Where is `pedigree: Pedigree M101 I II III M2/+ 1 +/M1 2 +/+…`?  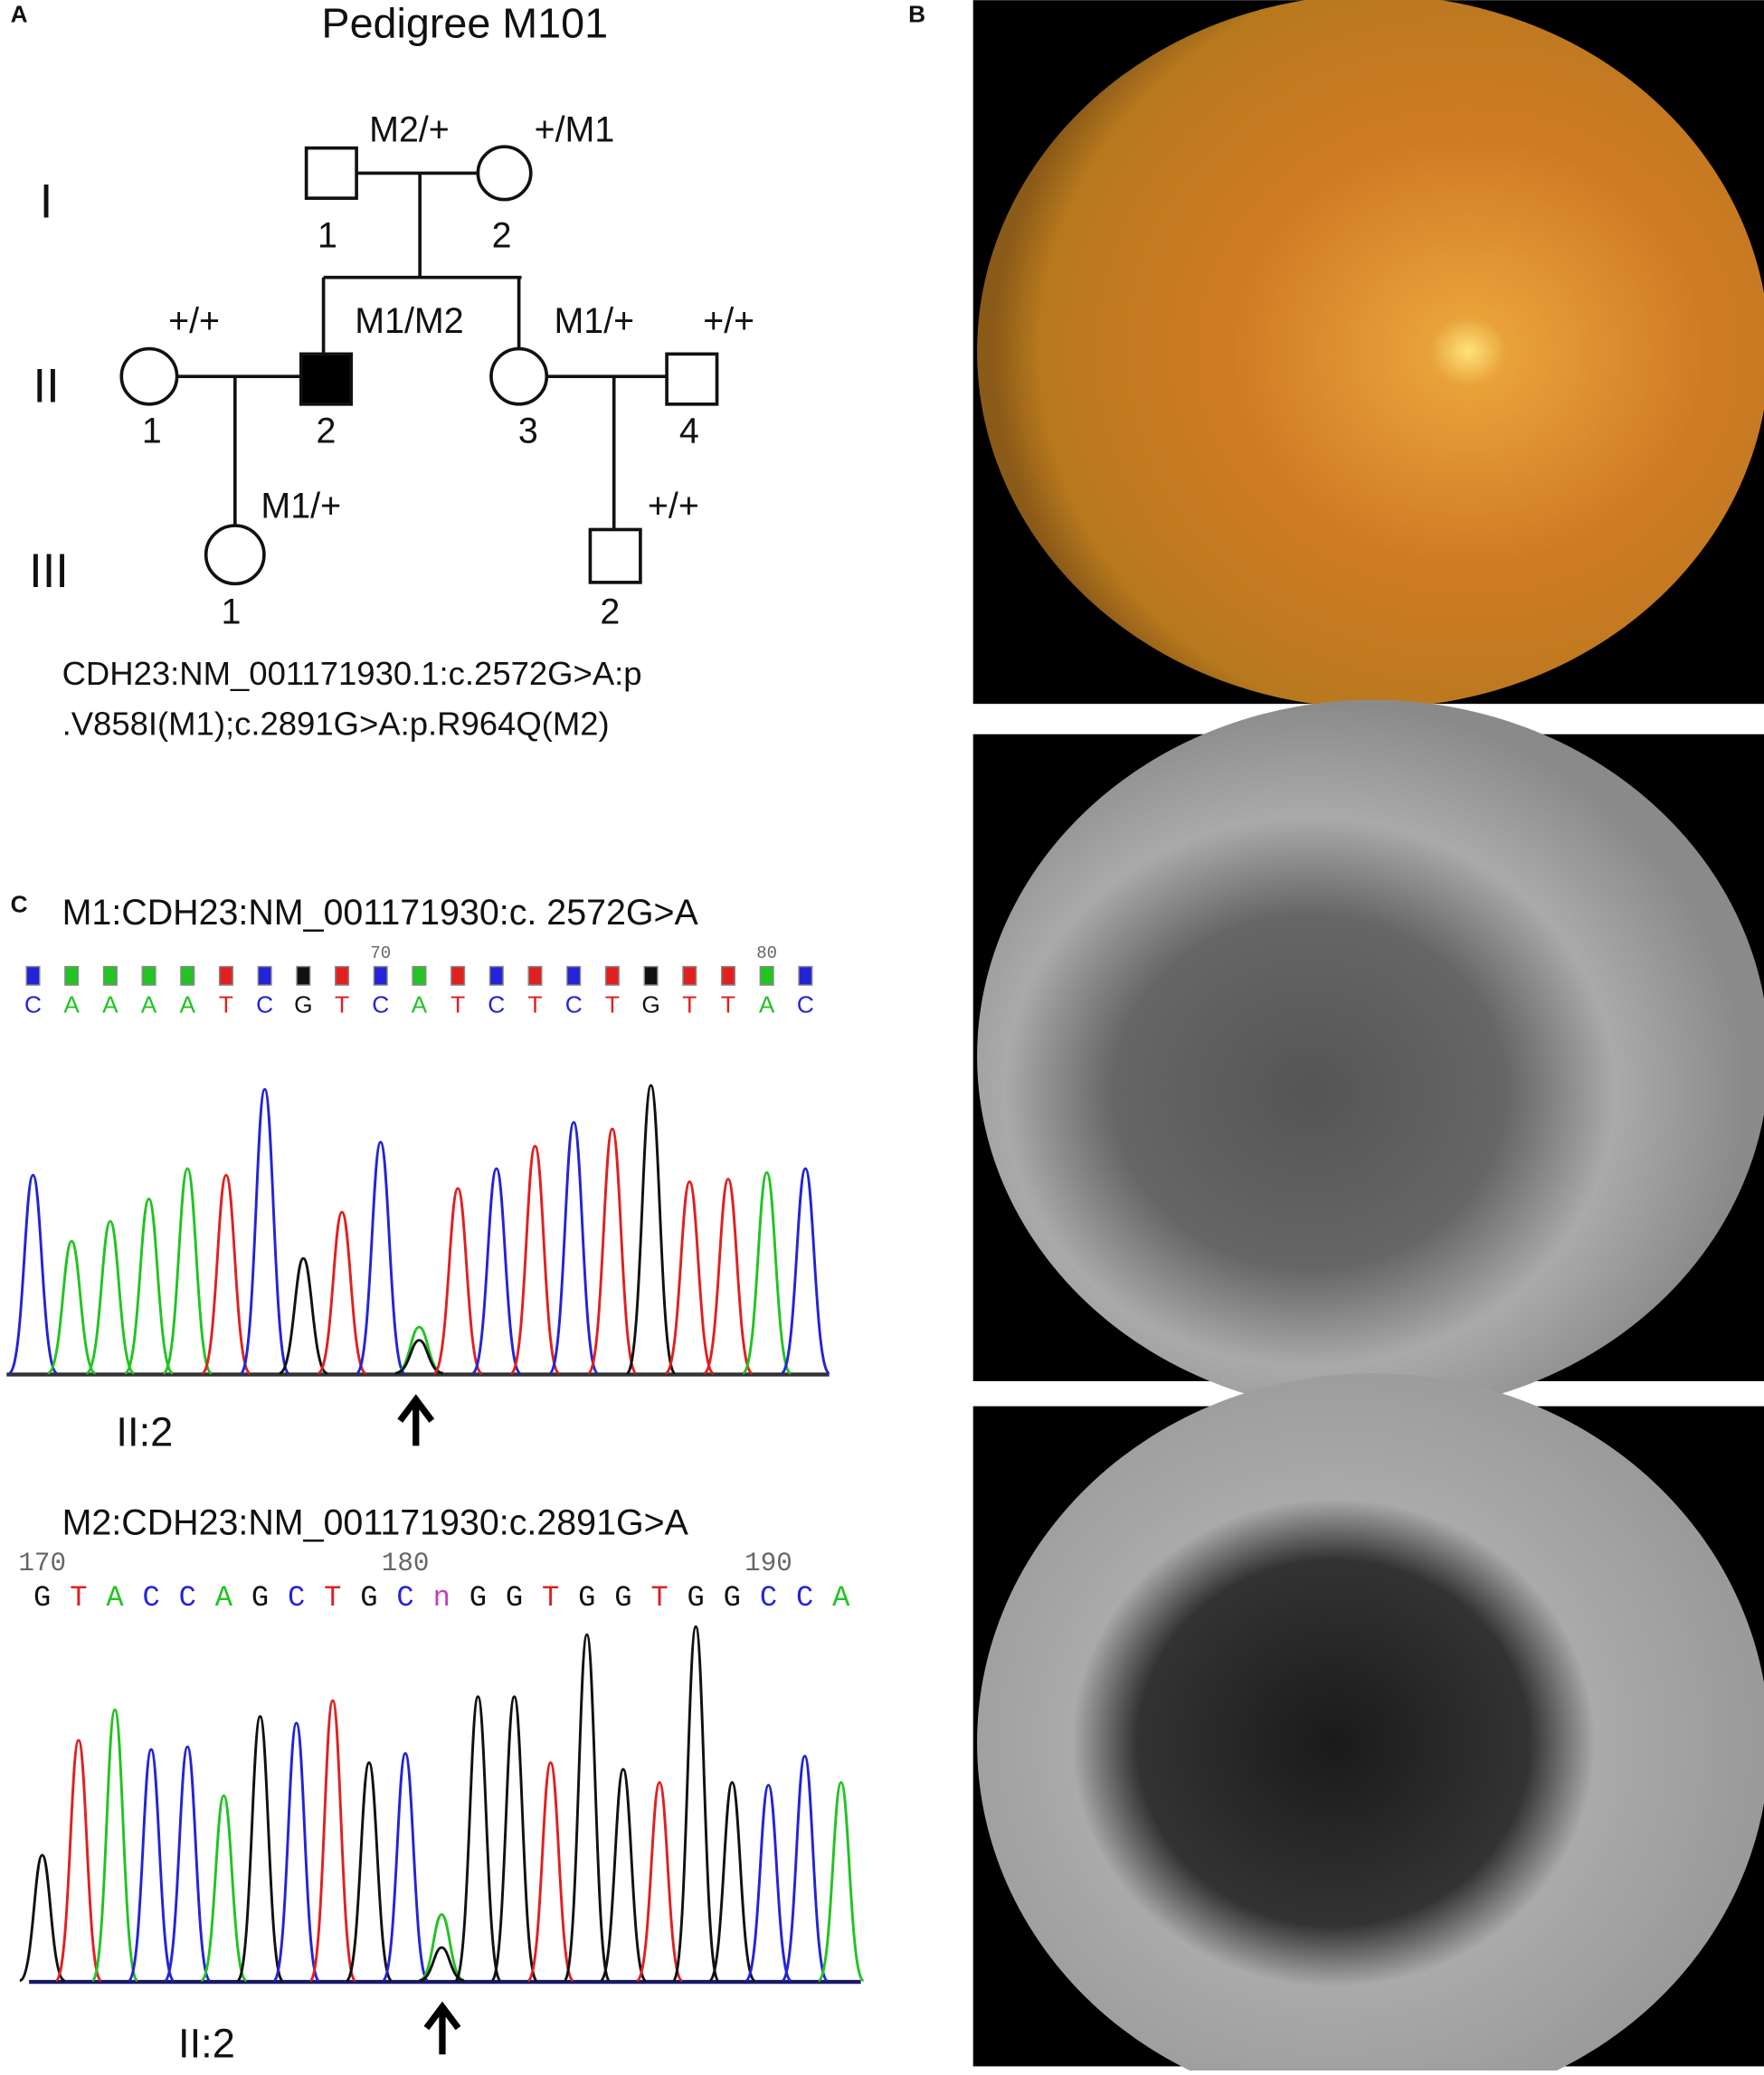 pedigree: Pedigree M101 I II III M2/+ 1 +/M1 2 +/+… is located at coordinates (391, 372).